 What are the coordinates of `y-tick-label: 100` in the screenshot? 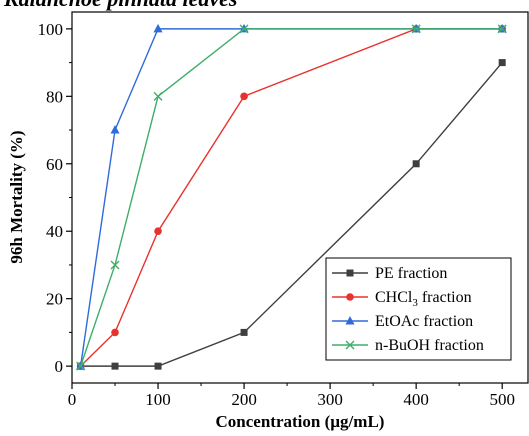 It's located at (51, 29).